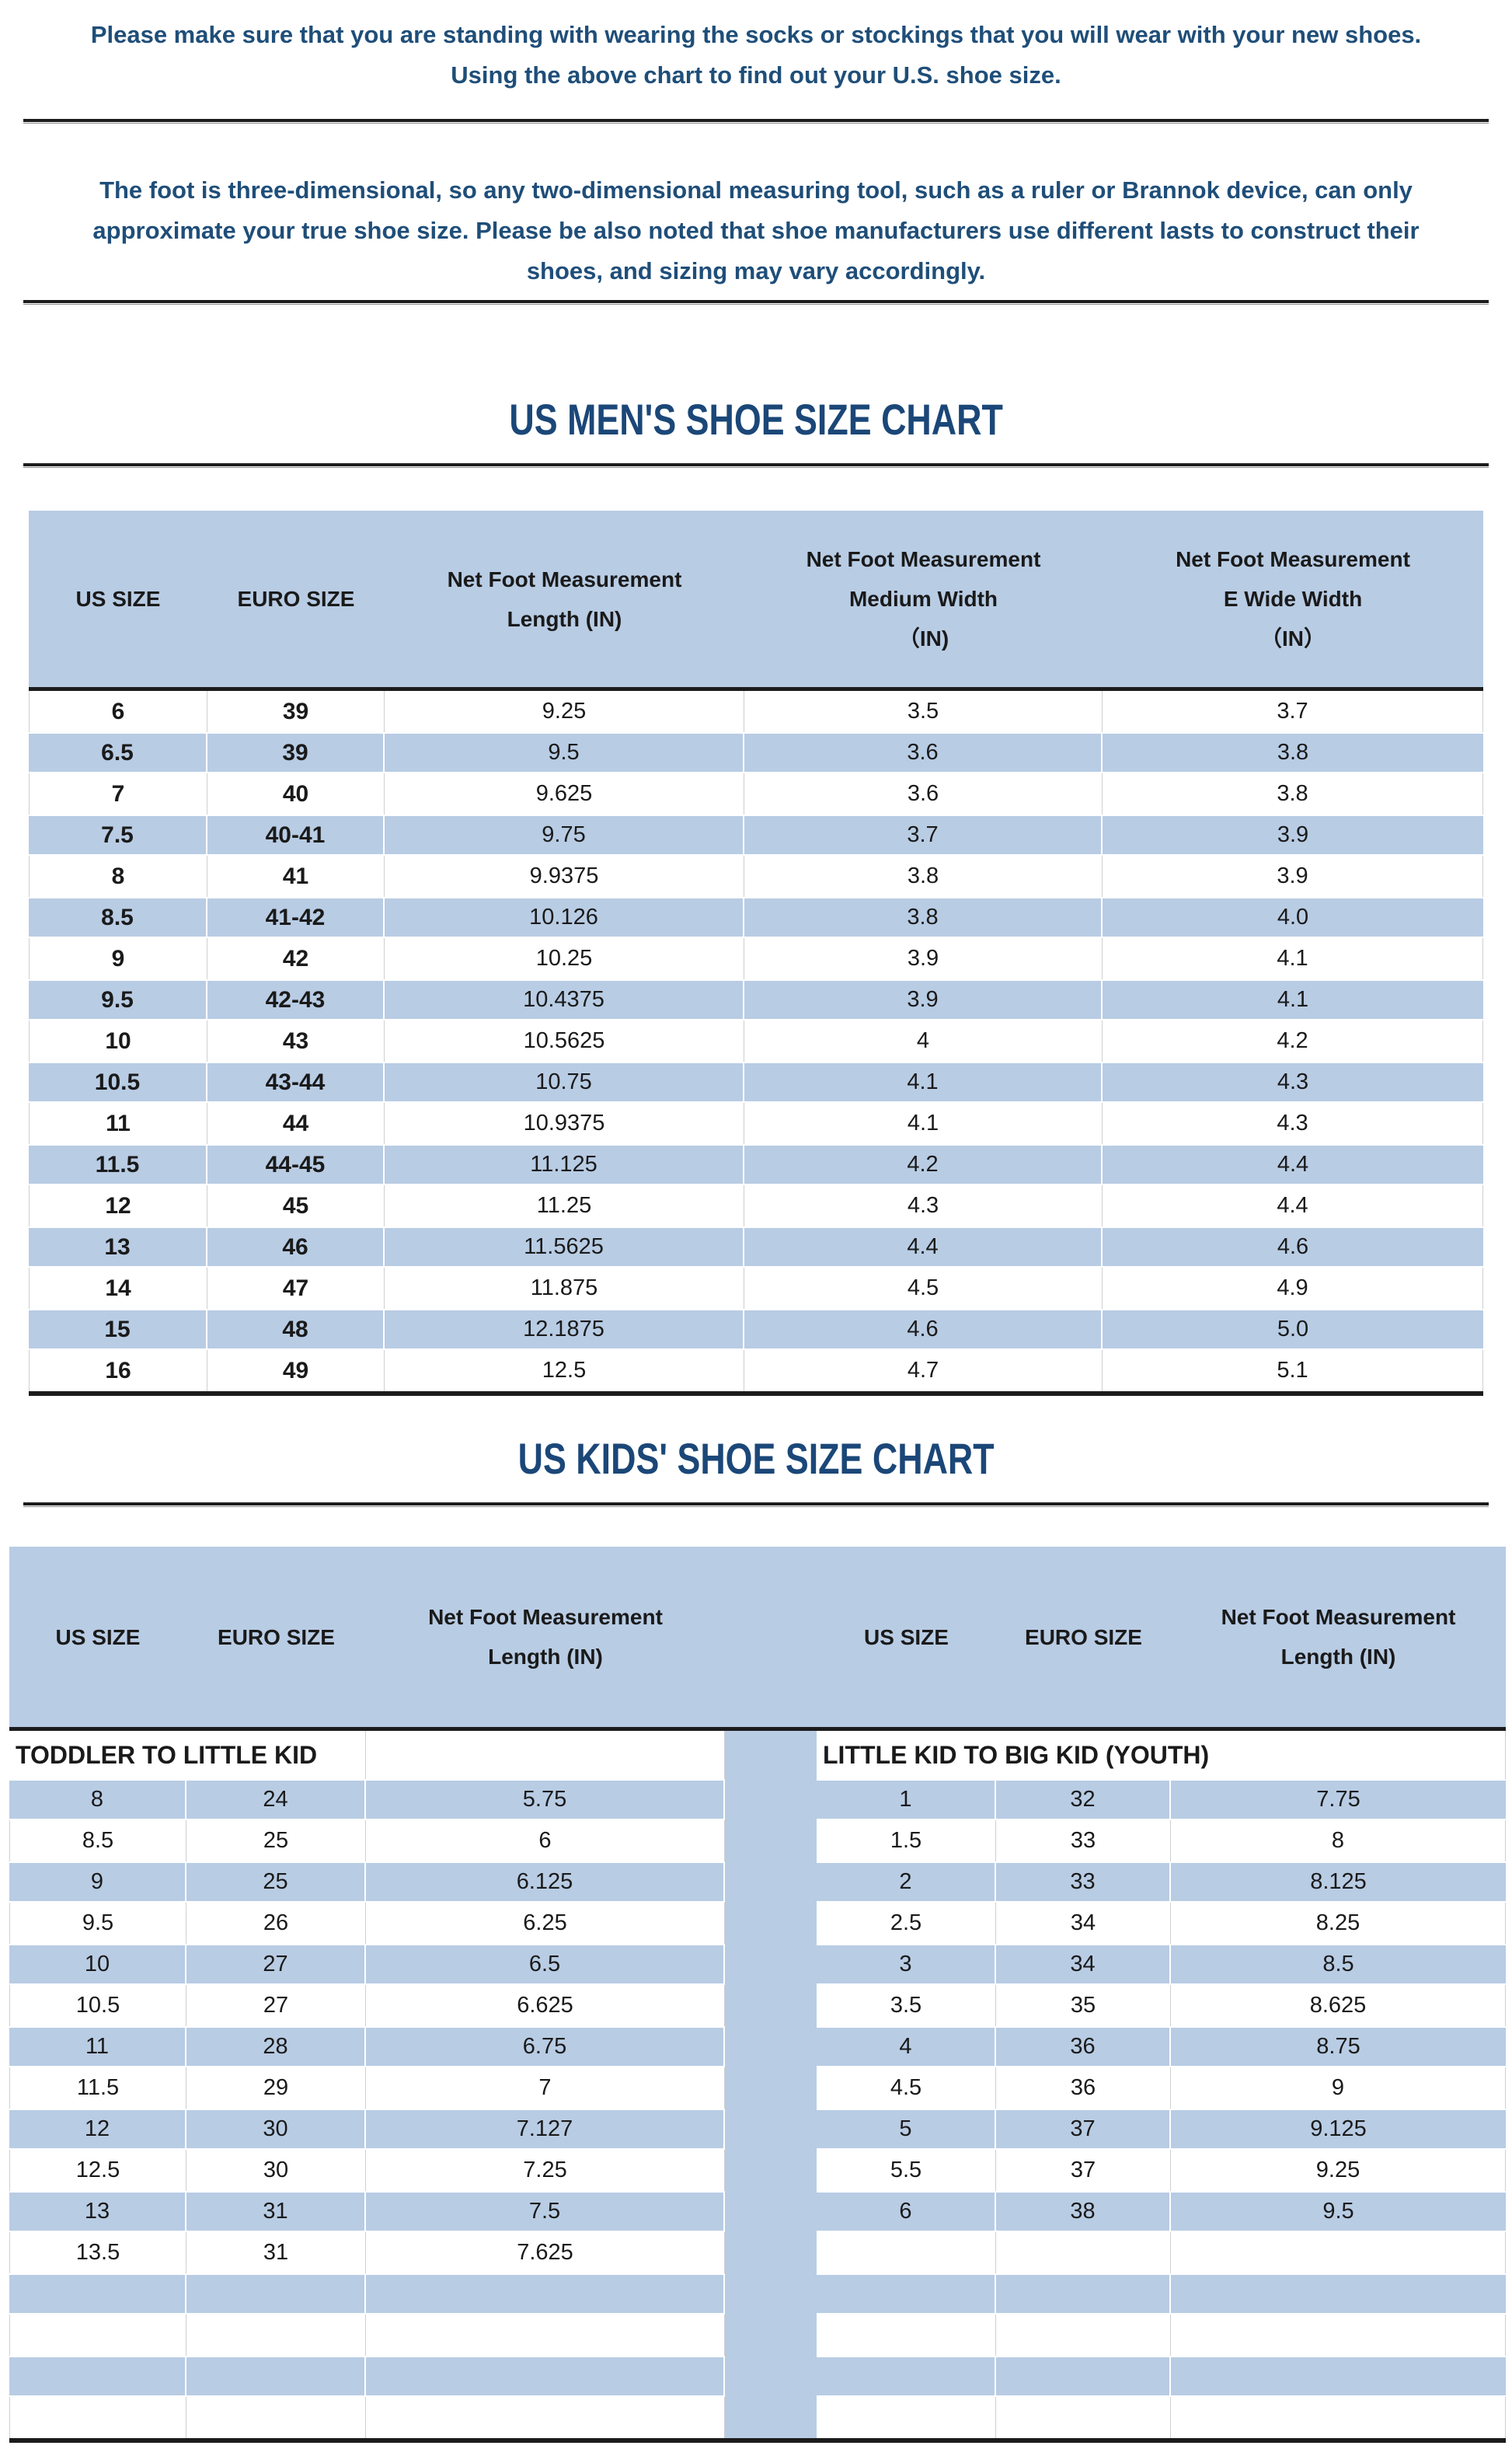 The height and width of the screenshot is (2463, 1512). I want to click on mens-chart-title-text: US MEN'S SHOE SIZE CHART, so click(756, 419).